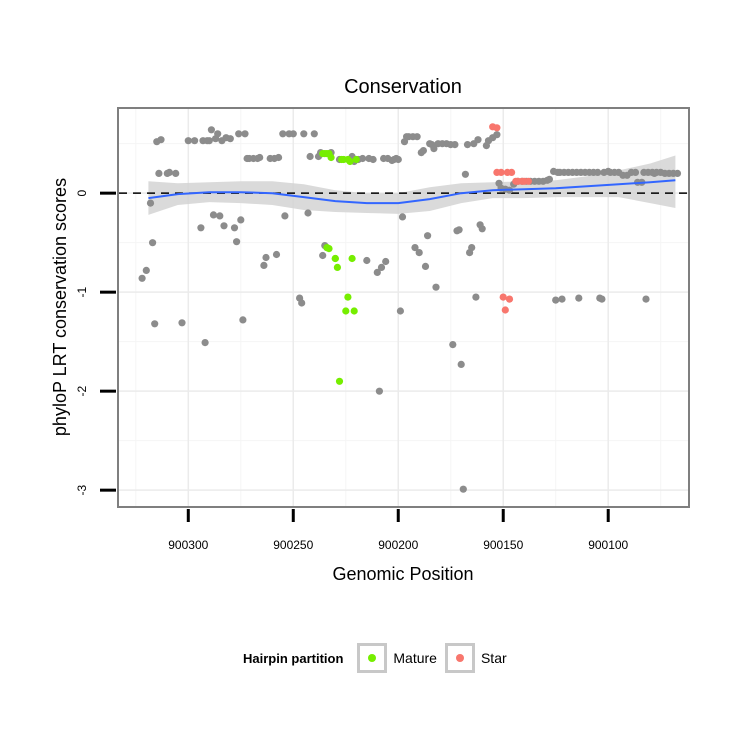  What do you see at coordinates (415, 658) in the screenshot?
I see `legend-label-mature: Mature` at bounding box center [415, 658].